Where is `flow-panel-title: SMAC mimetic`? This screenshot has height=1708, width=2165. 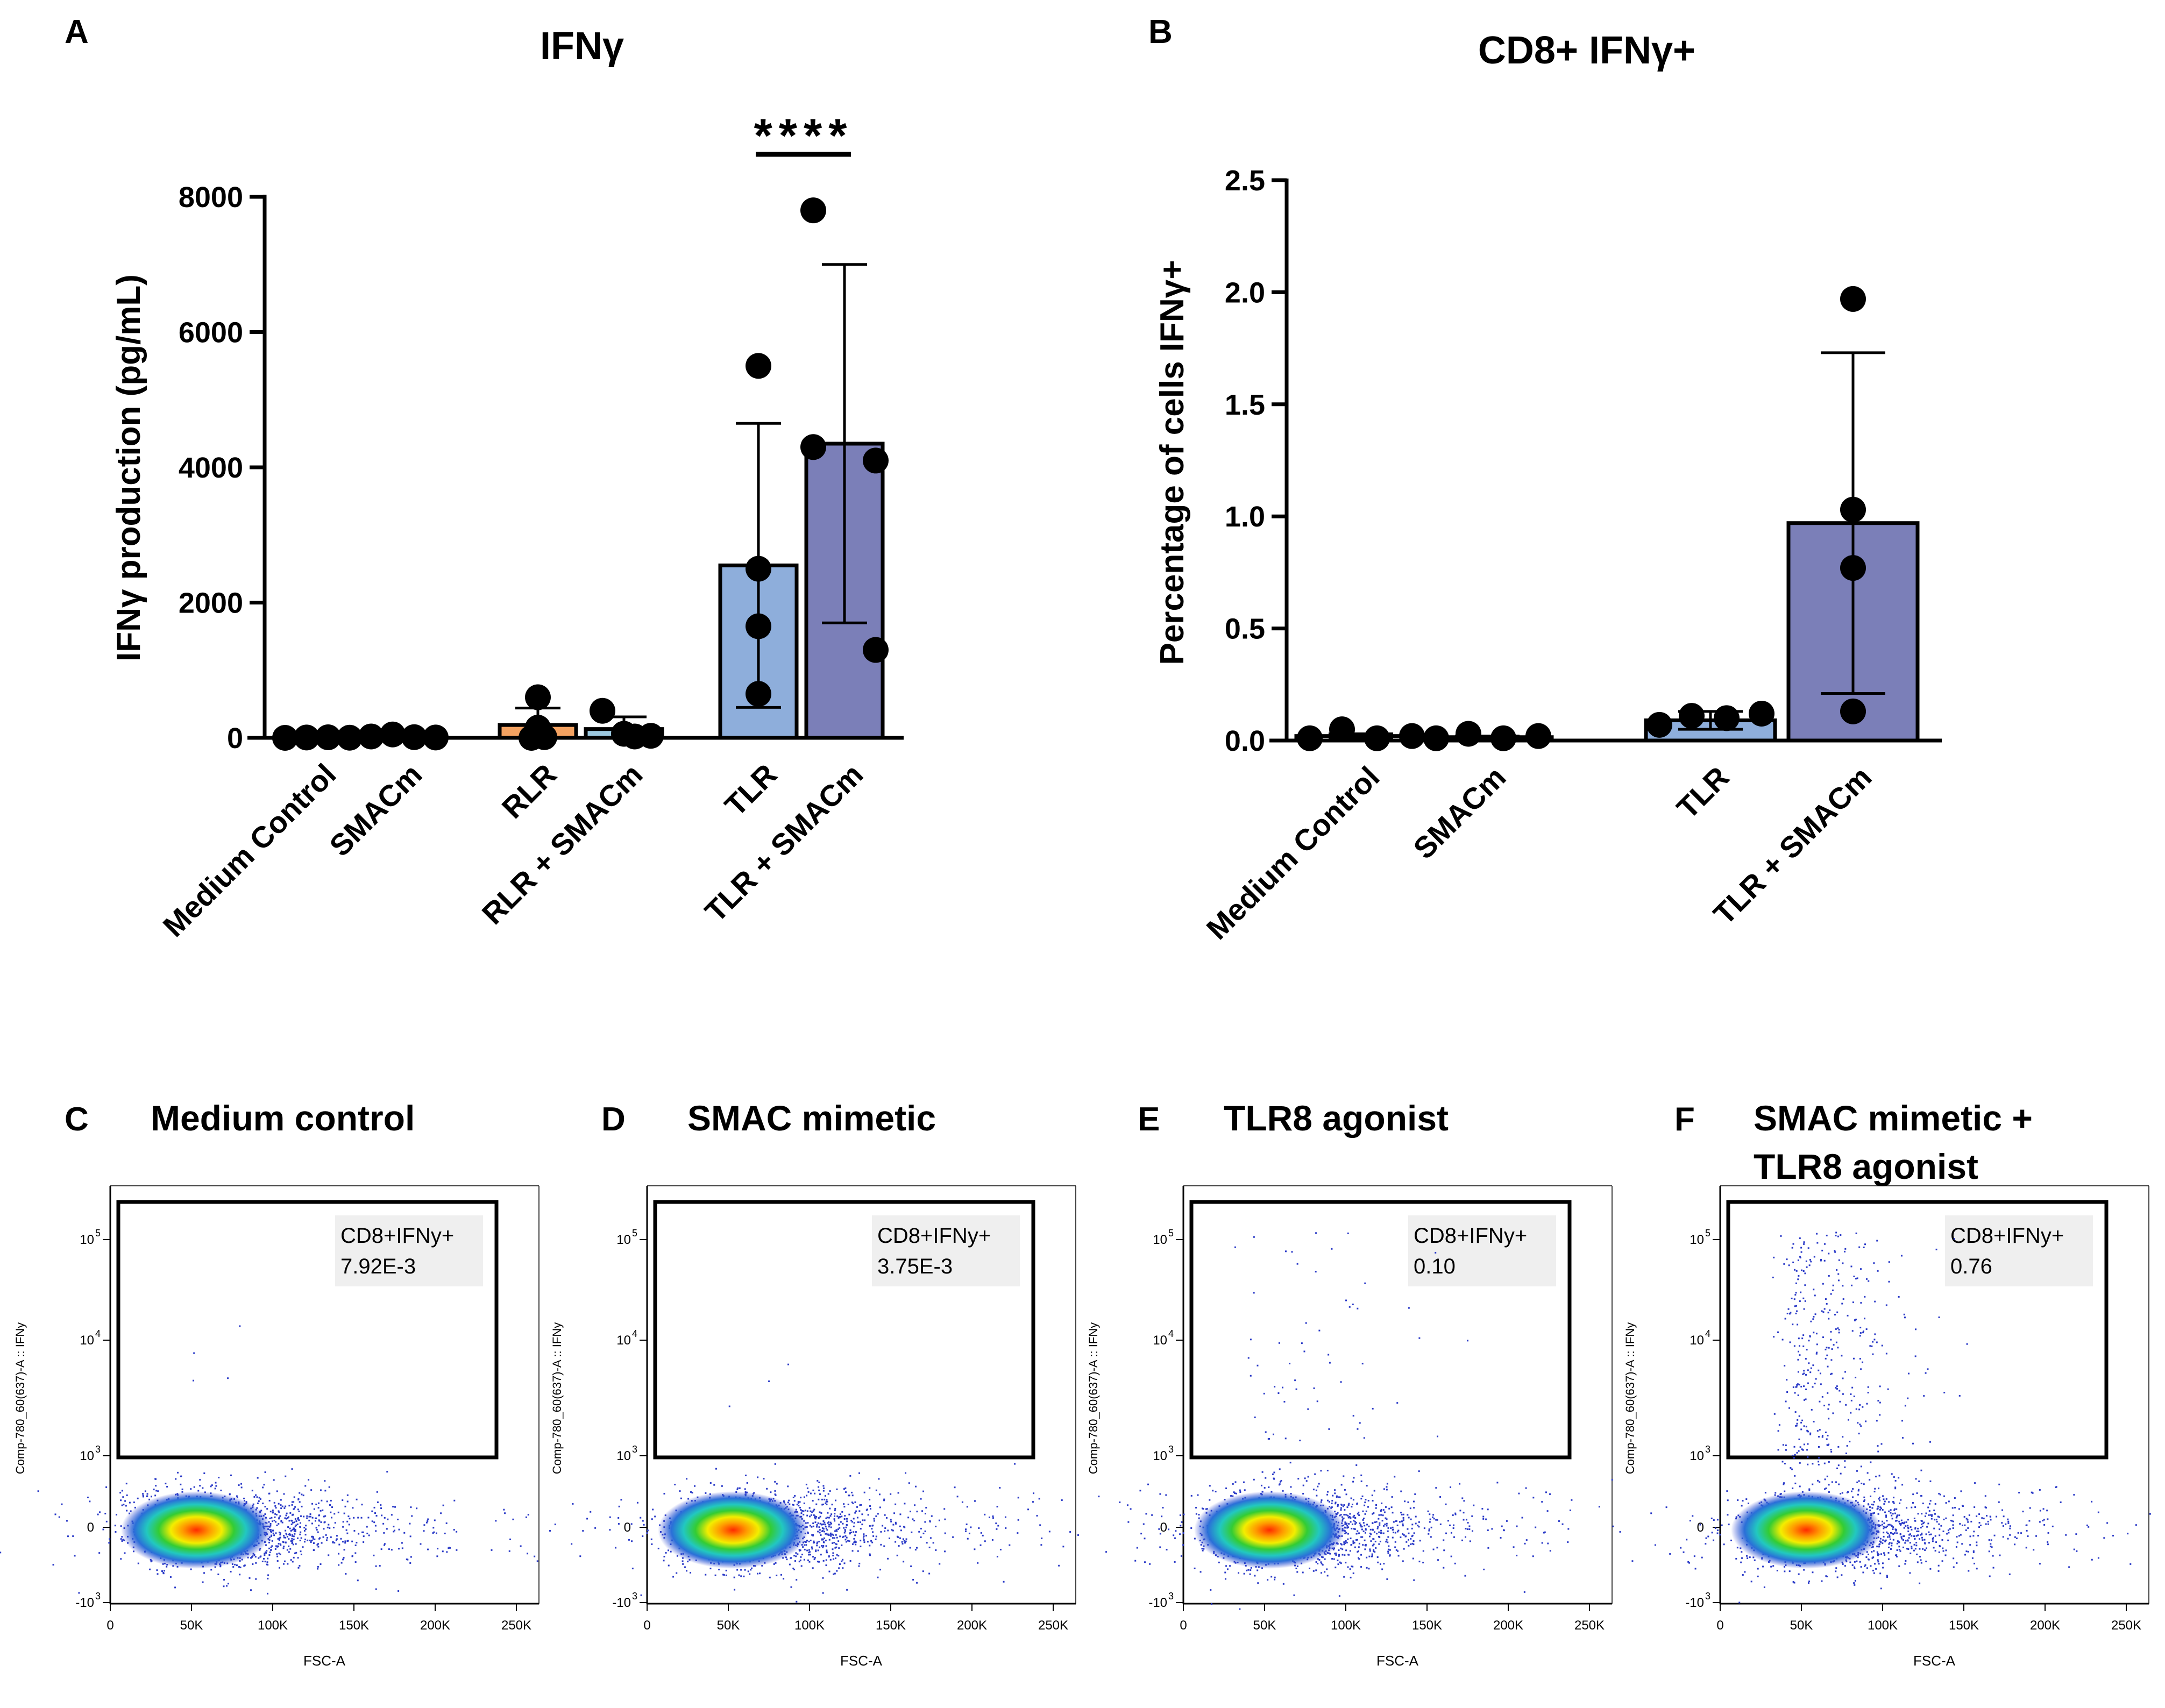 flow-panel-title: SMAC mimetic is located at coordinates (811, 1118).